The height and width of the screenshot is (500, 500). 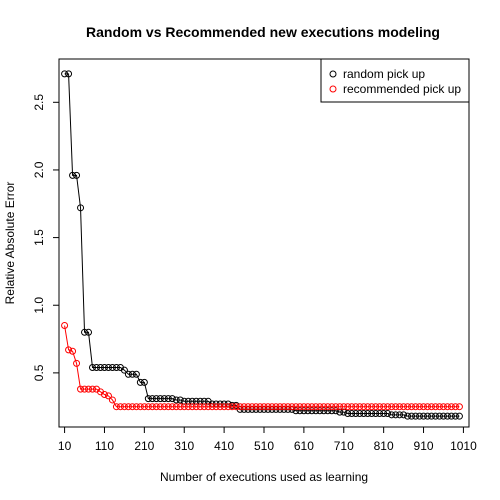 I want to click on y-tick-label: 1.5, so click(x=39, y=237).